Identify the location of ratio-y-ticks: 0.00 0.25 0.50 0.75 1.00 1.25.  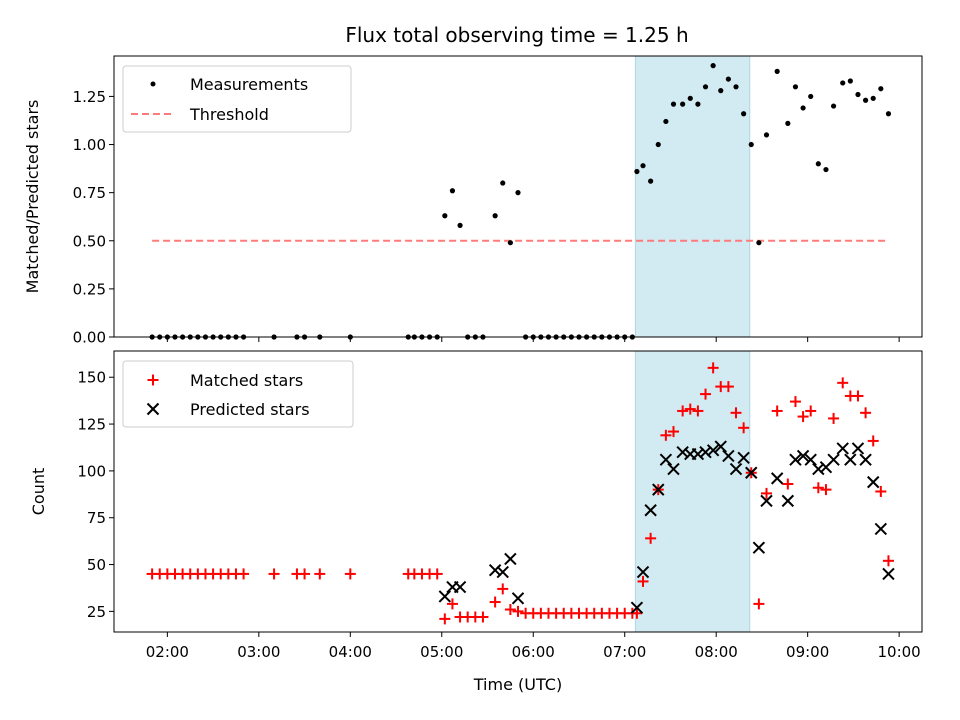
(93, 217).